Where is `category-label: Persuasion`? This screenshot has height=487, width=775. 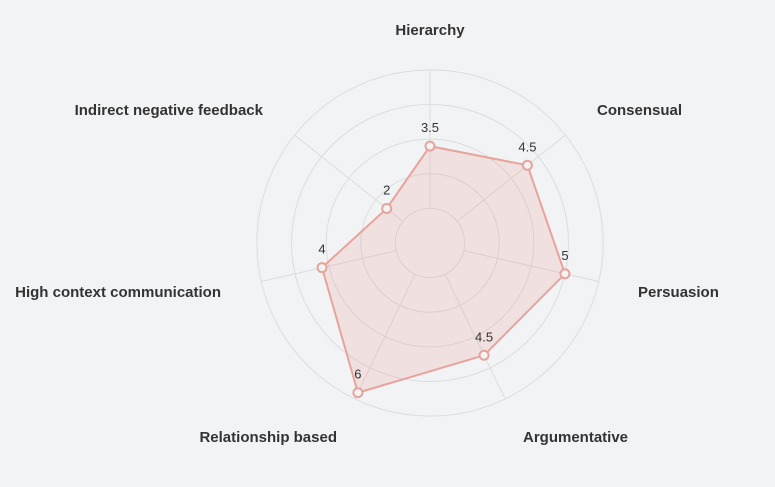 category-label: Persuasion is located at coordinates (678, 292).